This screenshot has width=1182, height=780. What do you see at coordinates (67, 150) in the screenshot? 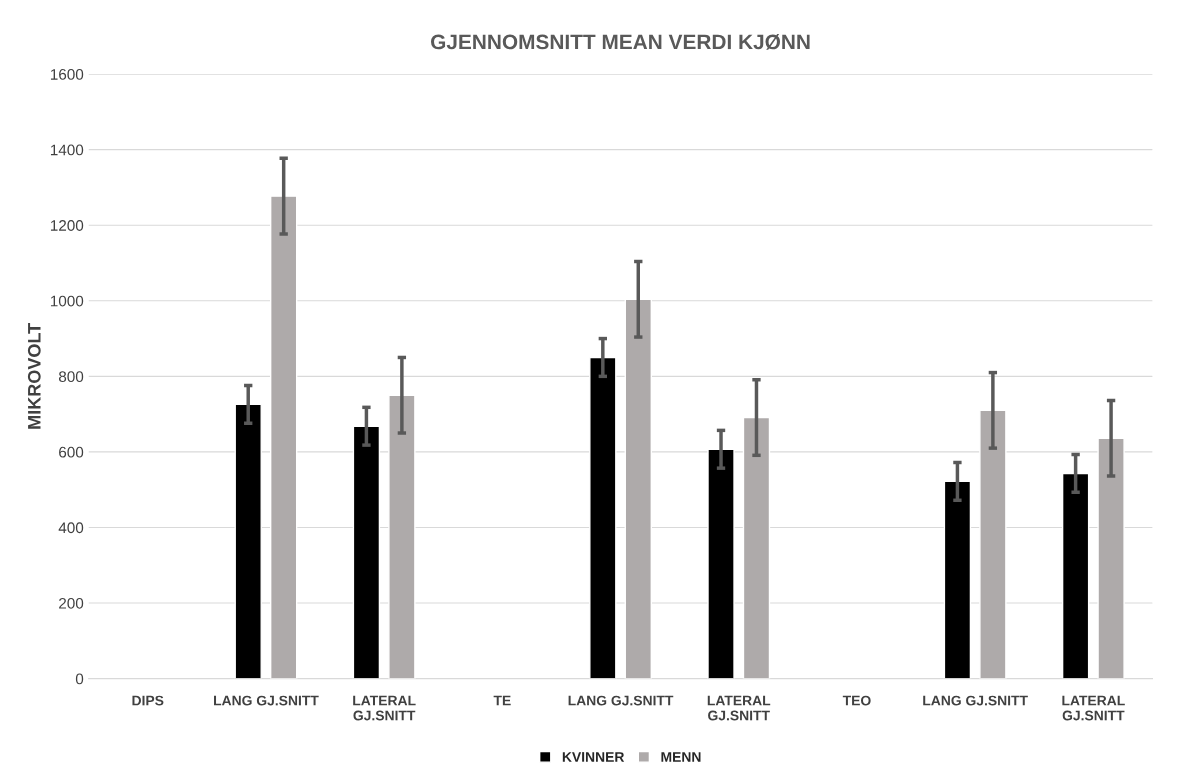
I see `y-tick-label: 1400` at bounding box center [67, 150].